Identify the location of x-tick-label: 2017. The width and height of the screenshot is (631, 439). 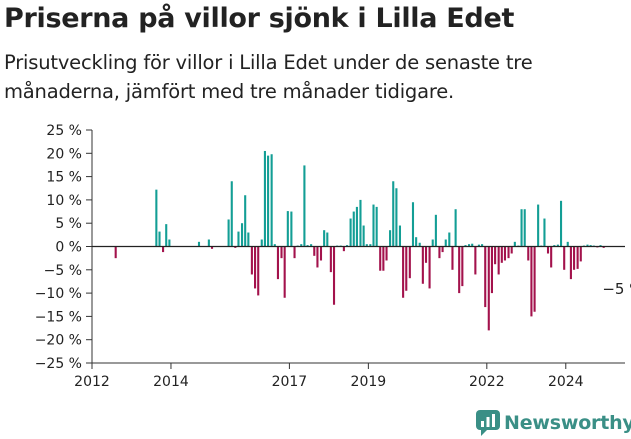
(290, 382).